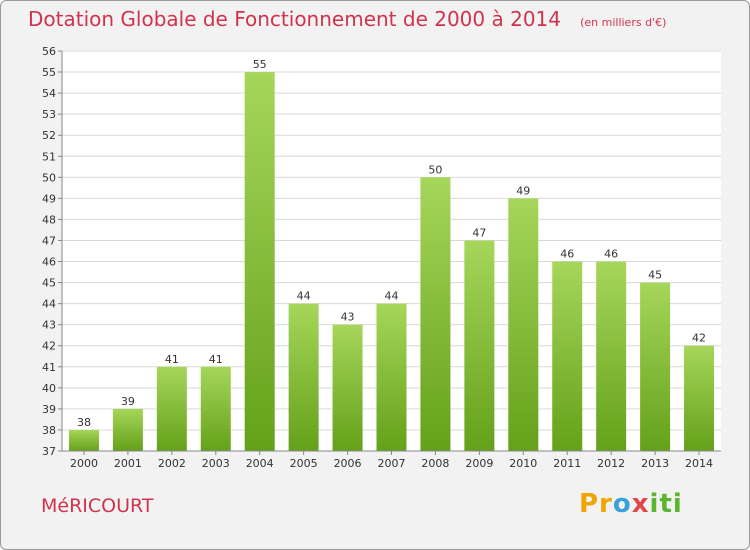 The height and width of the screenshot is (550, 750). I want to click on y-tick-label: 53, so click(49, 114).